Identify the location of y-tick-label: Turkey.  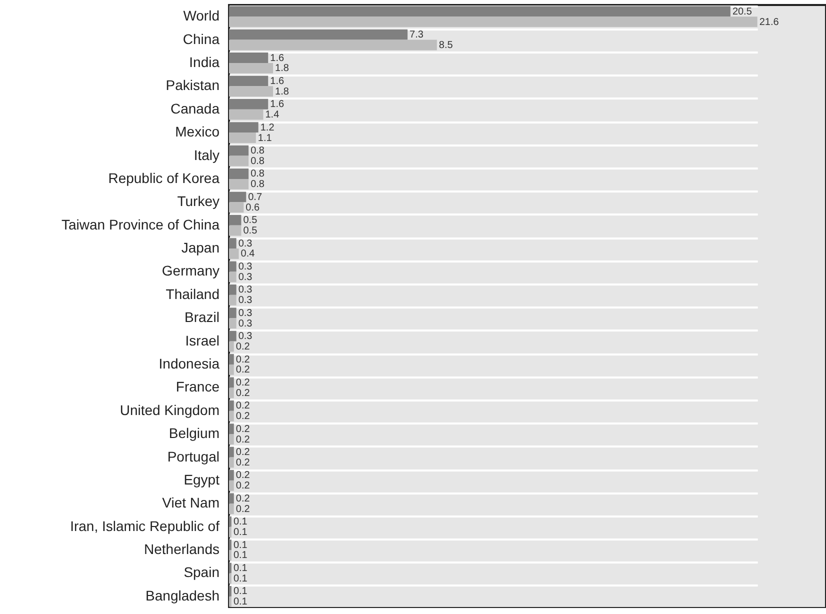
(198, 201).